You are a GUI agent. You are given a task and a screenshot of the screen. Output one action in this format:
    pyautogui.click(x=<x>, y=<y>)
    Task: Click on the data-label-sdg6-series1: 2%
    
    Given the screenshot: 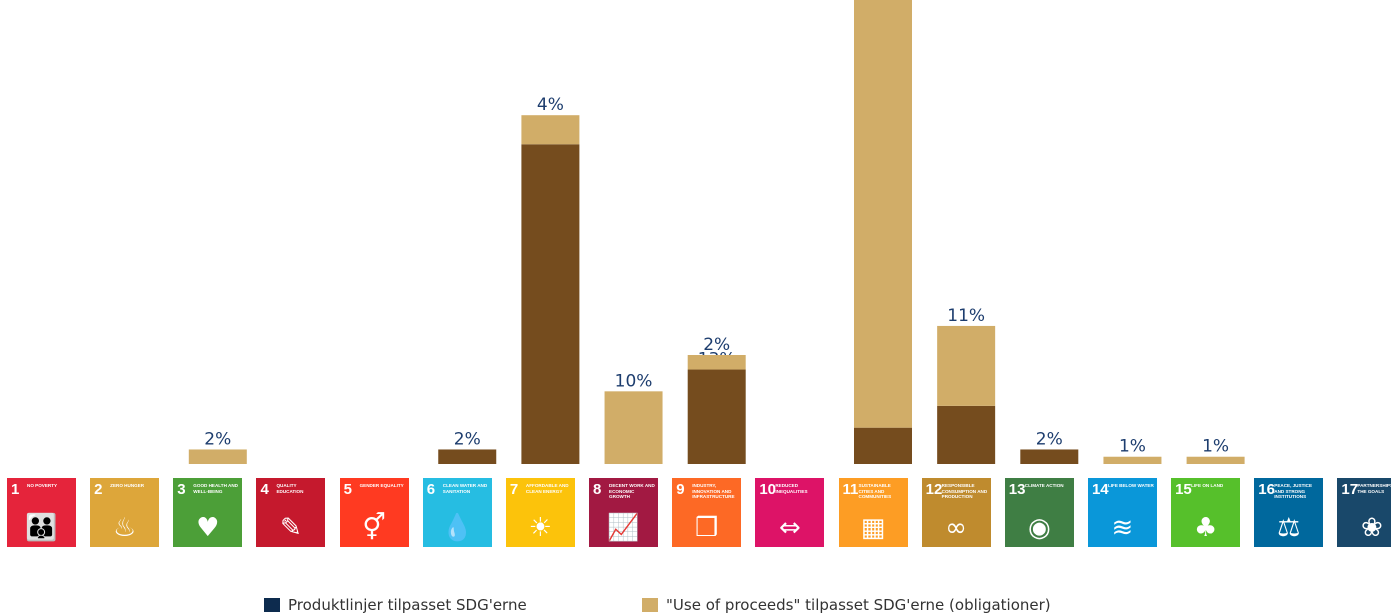 What is the action you would take?
    pyautogui.click(x=467, y=439)
    